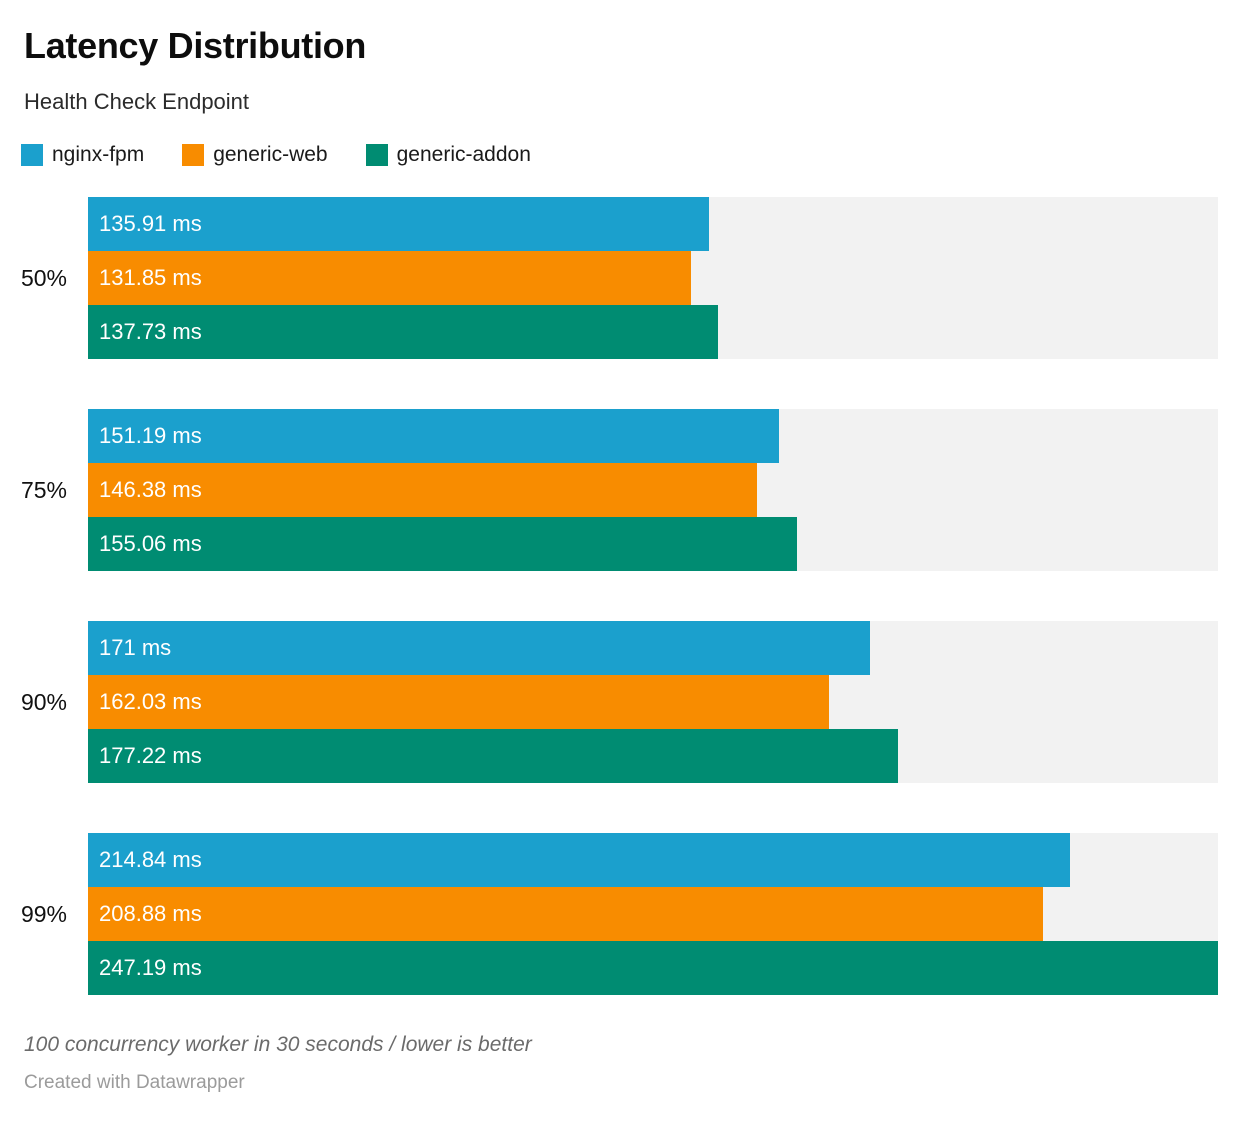 The width and height of the screenshot is (1240, 1126). What do you see at coordinates (98, 155) in the screenshot?
I see `legend-label: nginx-fpm` at bounding box center [98, 155].